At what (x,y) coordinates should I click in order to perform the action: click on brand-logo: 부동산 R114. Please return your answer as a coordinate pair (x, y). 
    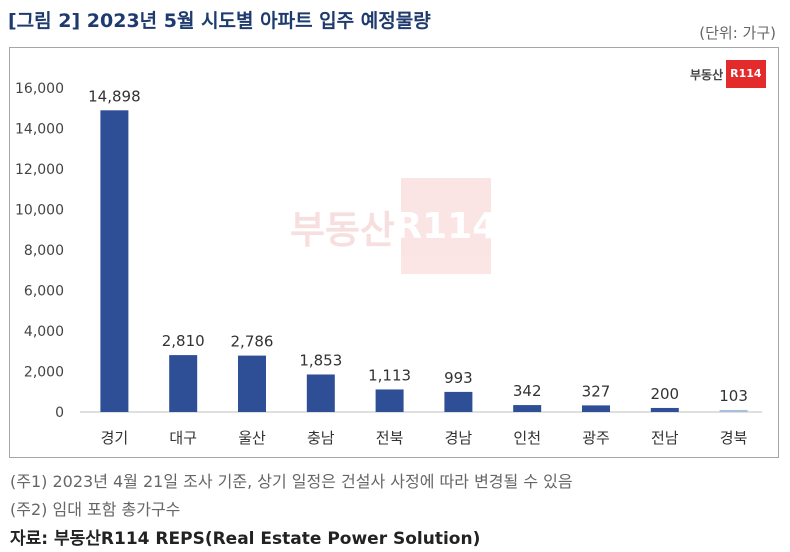
    Looking at the image, I should click on (728, 74).